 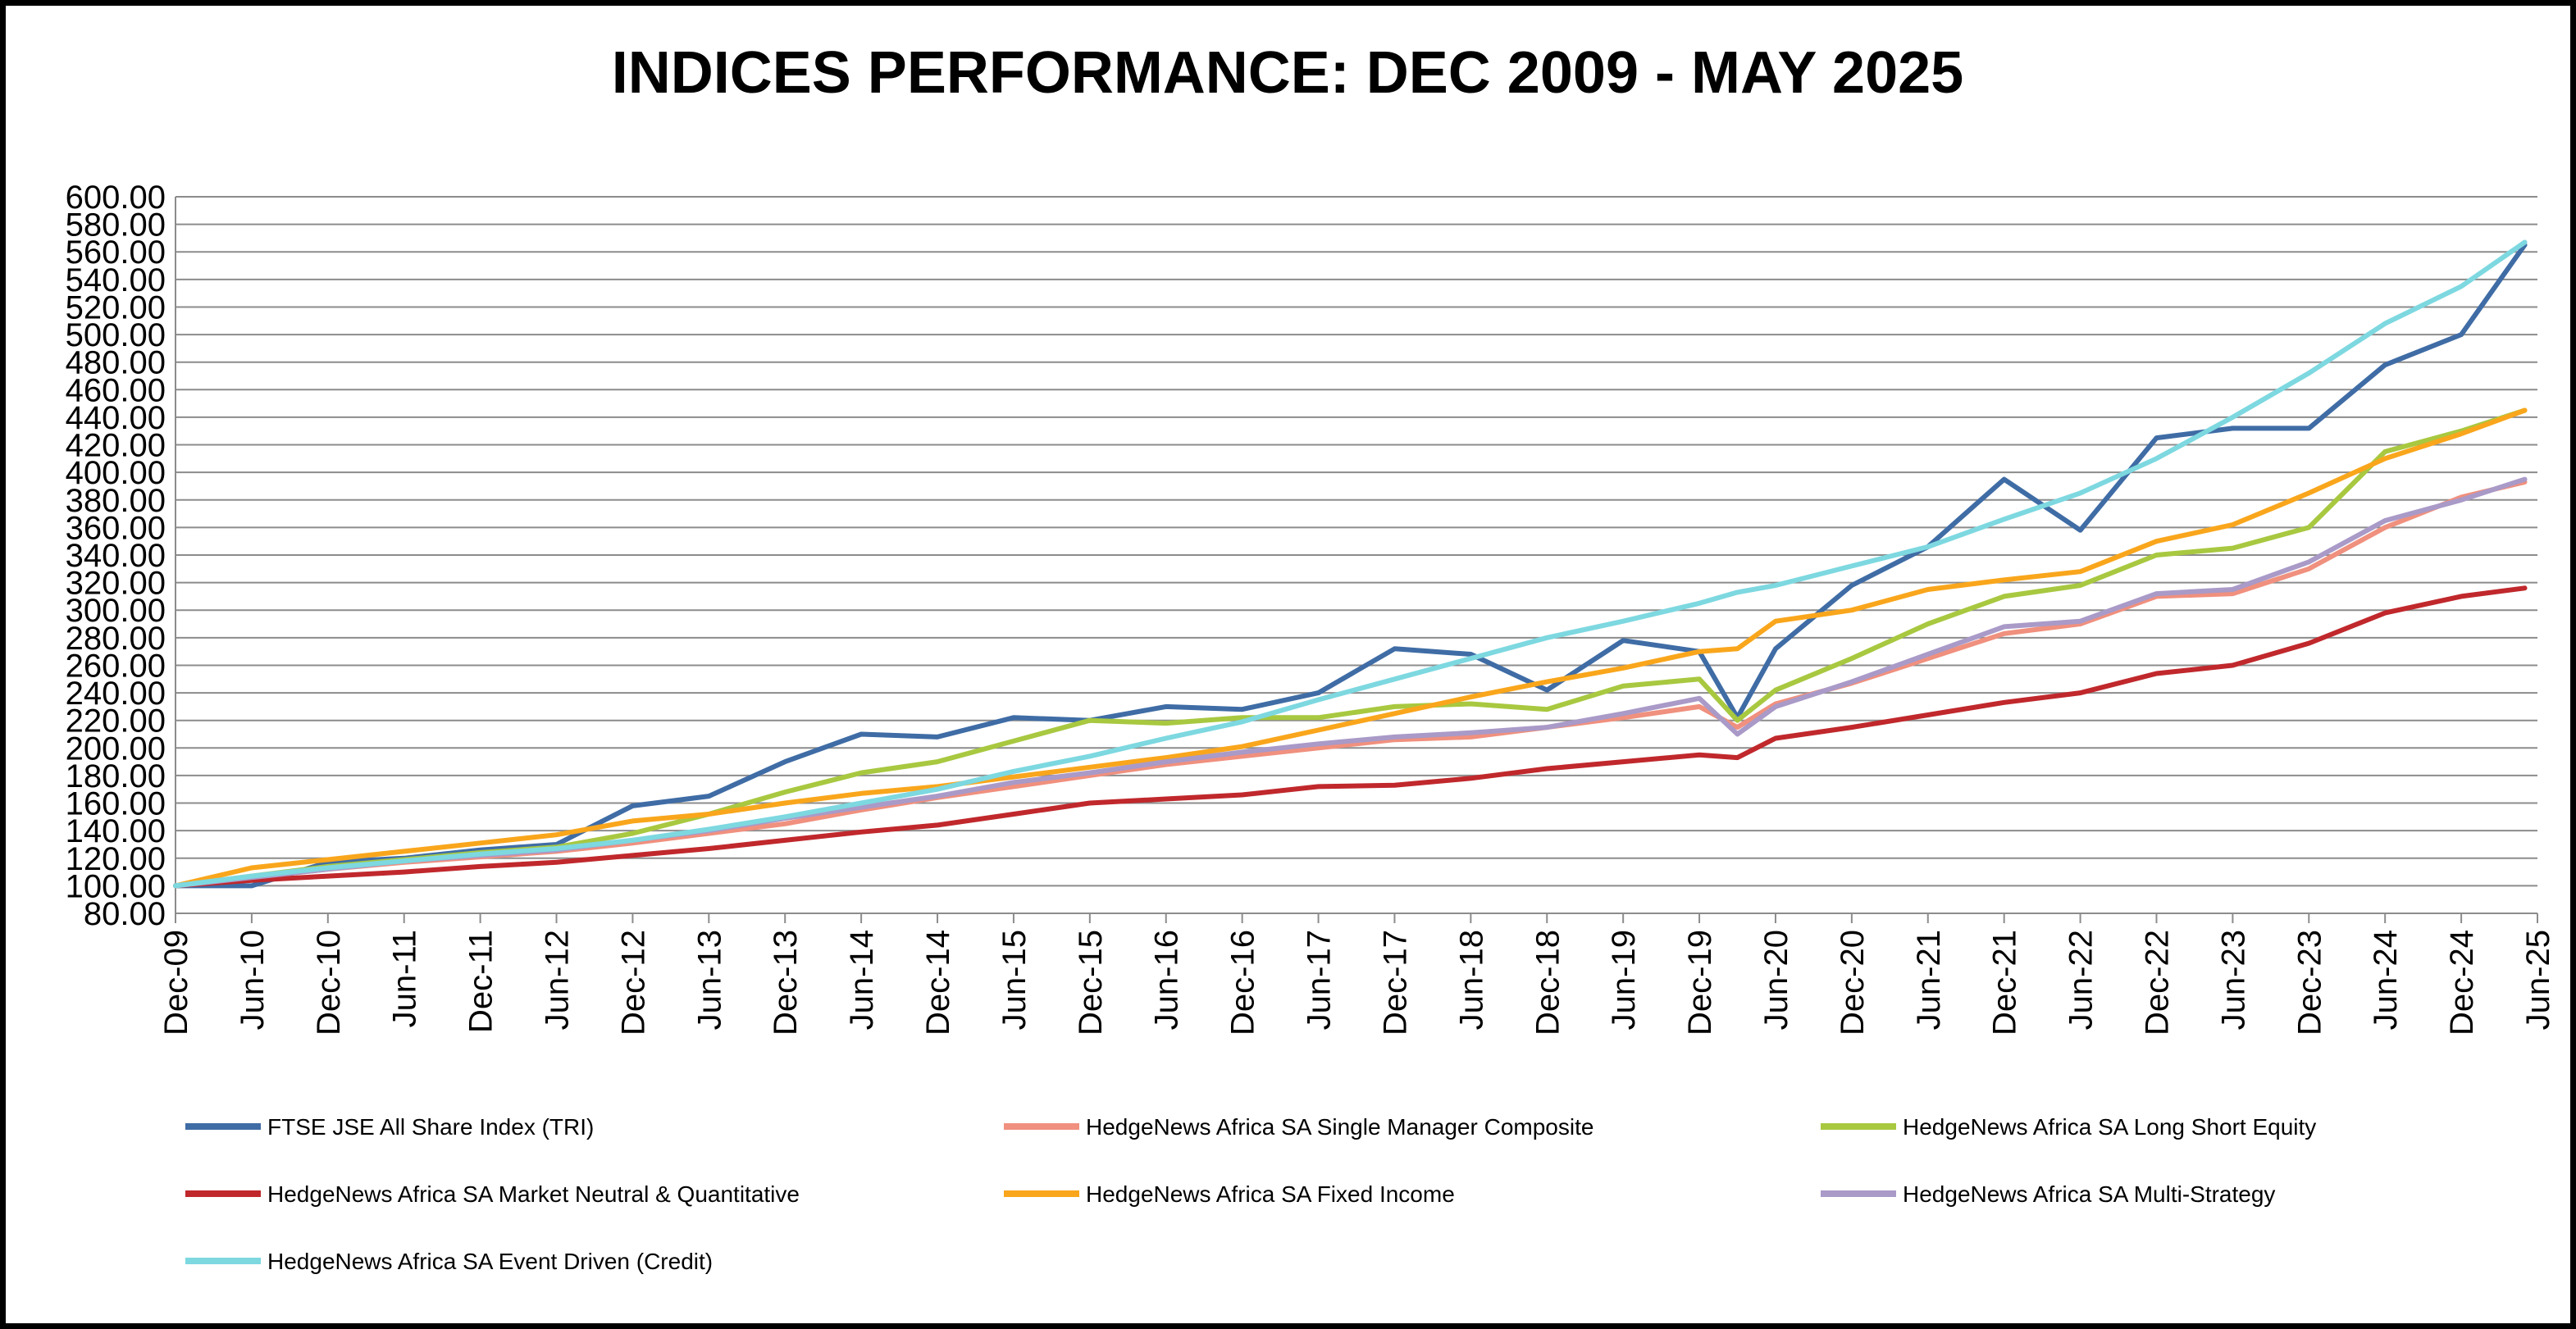 I want to click on x-tick-label: Dec-12, so click(x=633, y=982).